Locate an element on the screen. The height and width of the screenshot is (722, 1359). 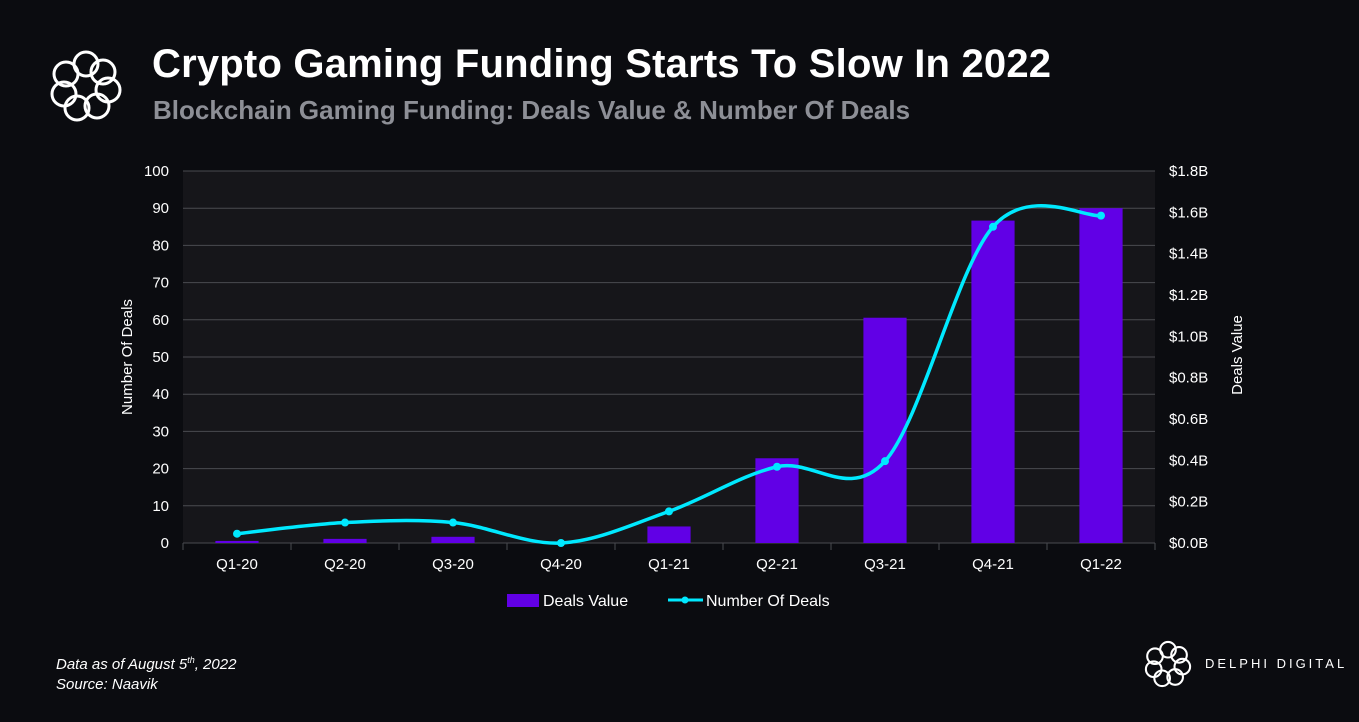
left-tick-label: 80 is located at coordinates (160, 245).